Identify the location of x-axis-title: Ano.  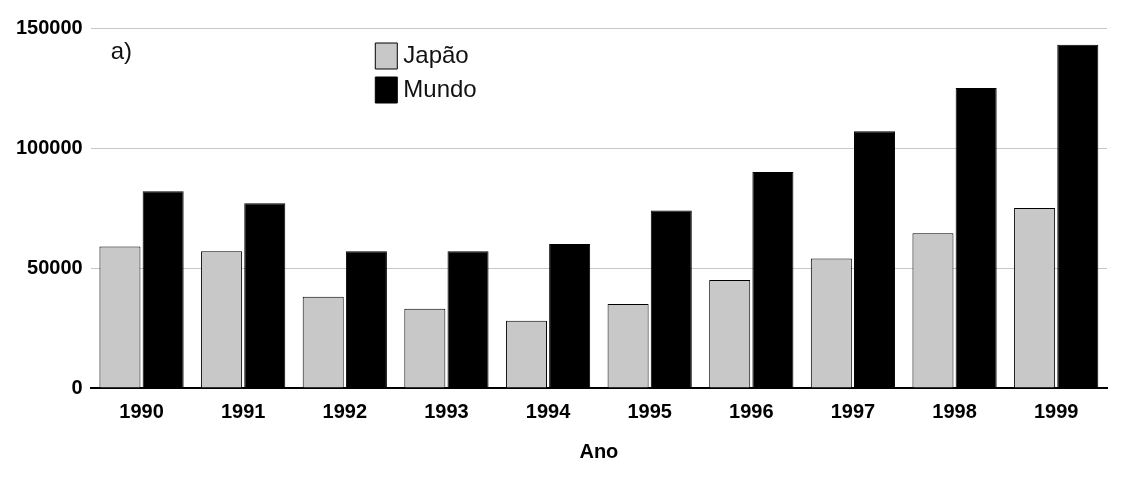
(599, 450).